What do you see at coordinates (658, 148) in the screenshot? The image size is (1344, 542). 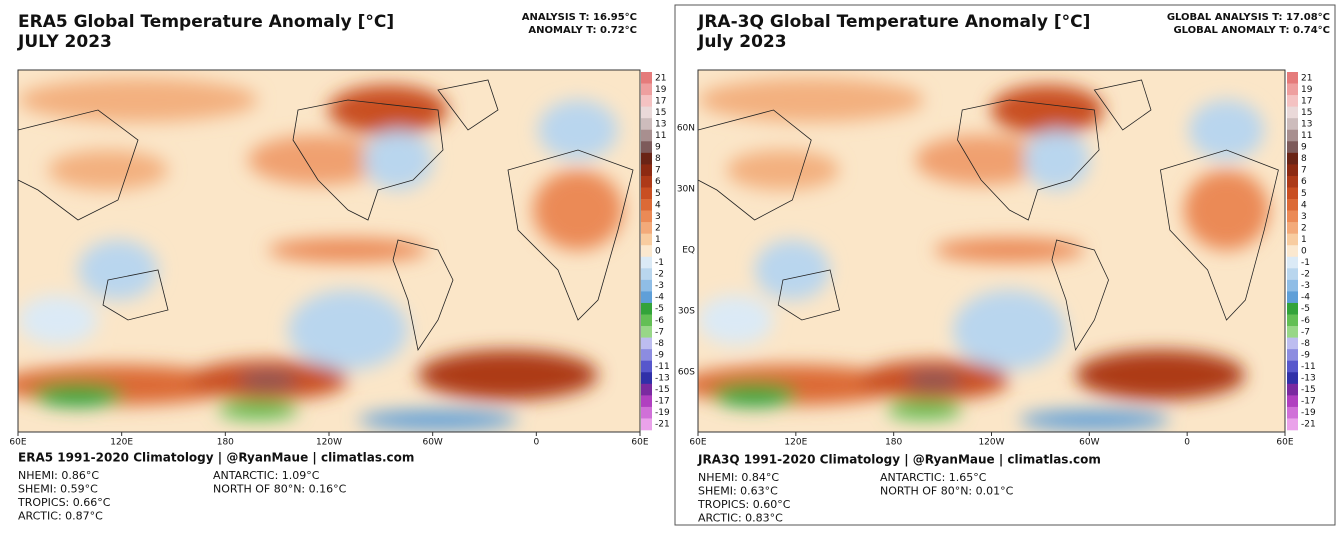 I see `colorbar-label: 9` at bounding box center [658, 148].